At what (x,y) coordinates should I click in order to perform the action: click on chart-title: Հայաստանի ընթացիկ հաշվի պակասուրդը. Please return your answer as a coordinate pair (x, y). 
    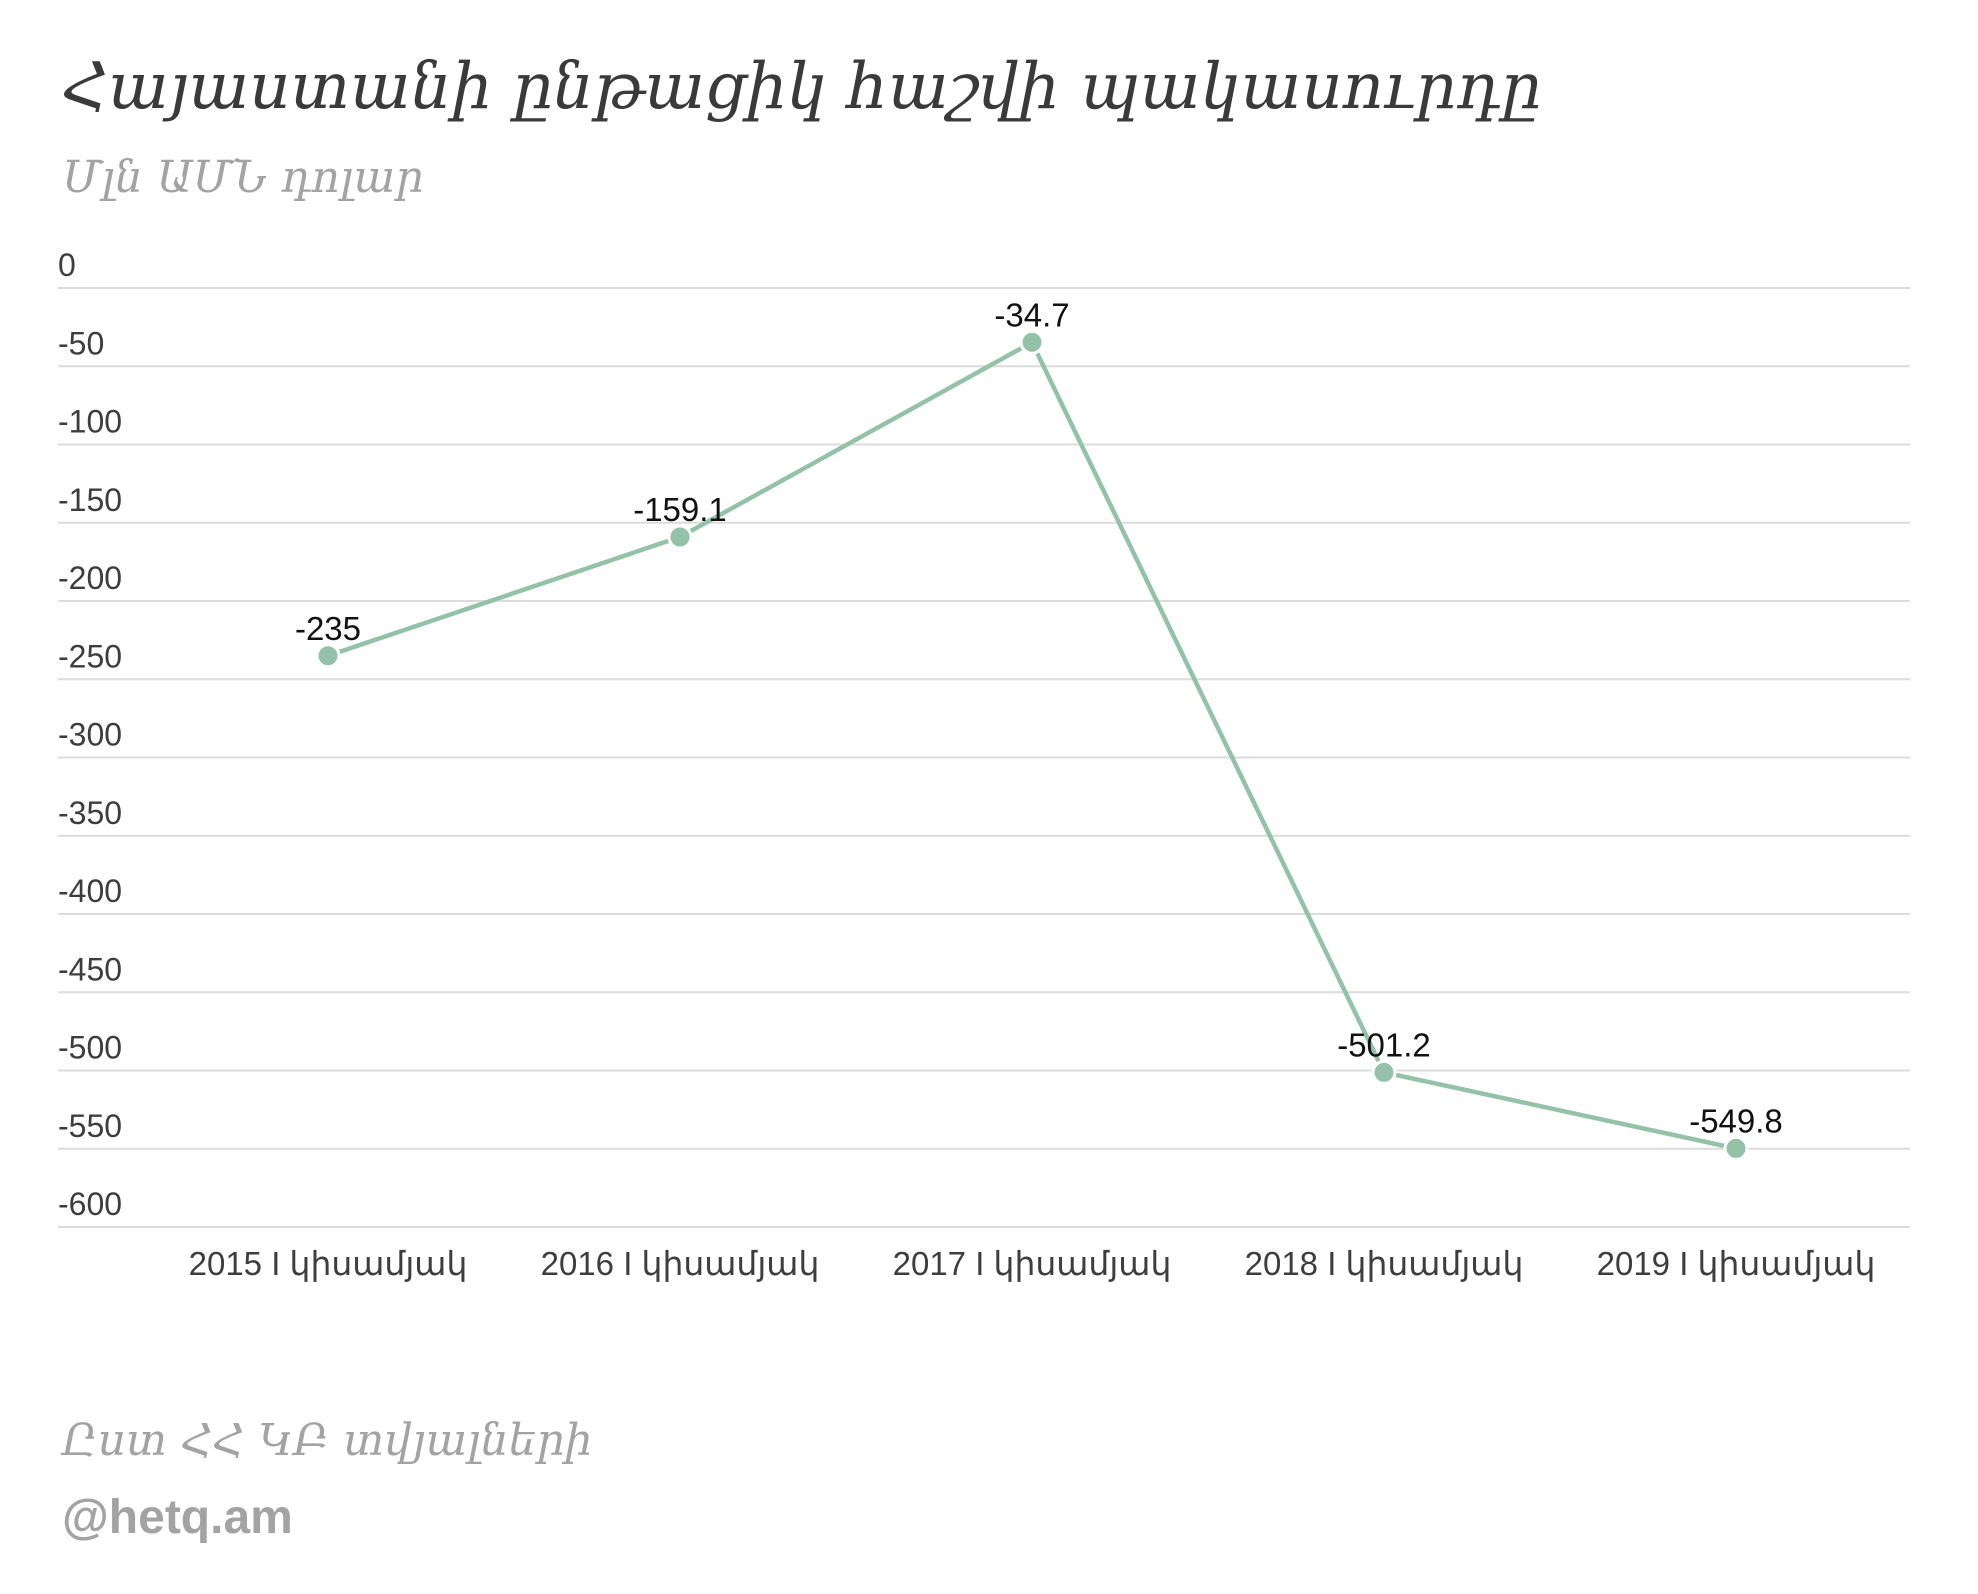
    Looking at the image, I should click on (802, 87).